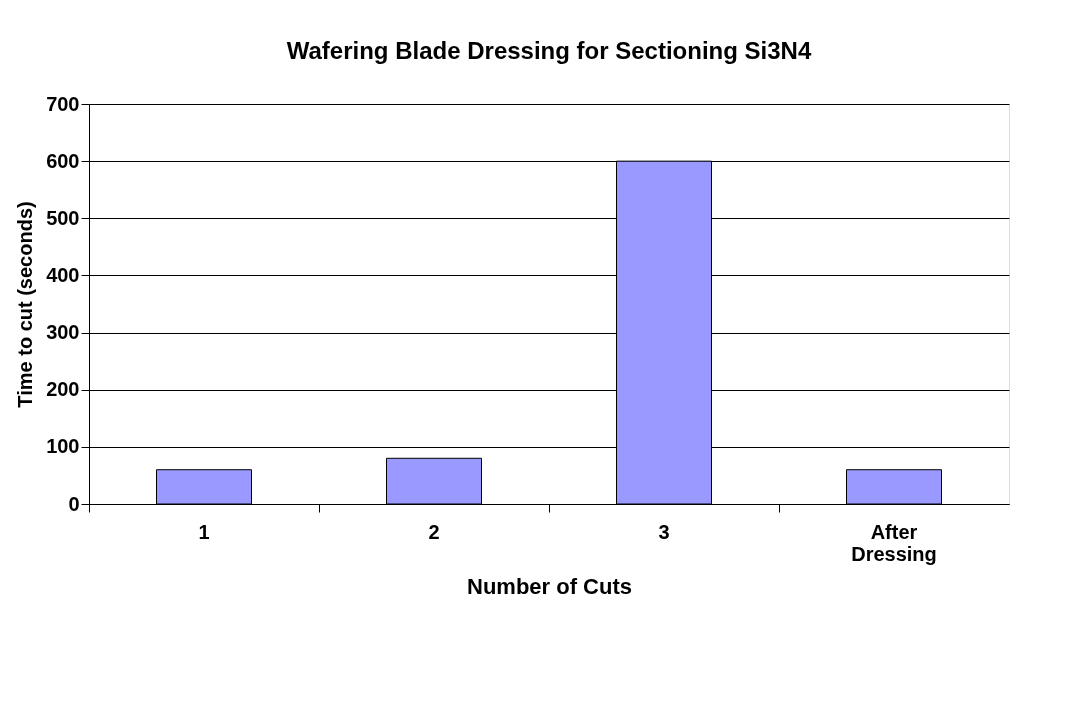 The width and height of the screenshot is (1083, 705). I want to click on y-tick-label: 100, so click(63, 446).